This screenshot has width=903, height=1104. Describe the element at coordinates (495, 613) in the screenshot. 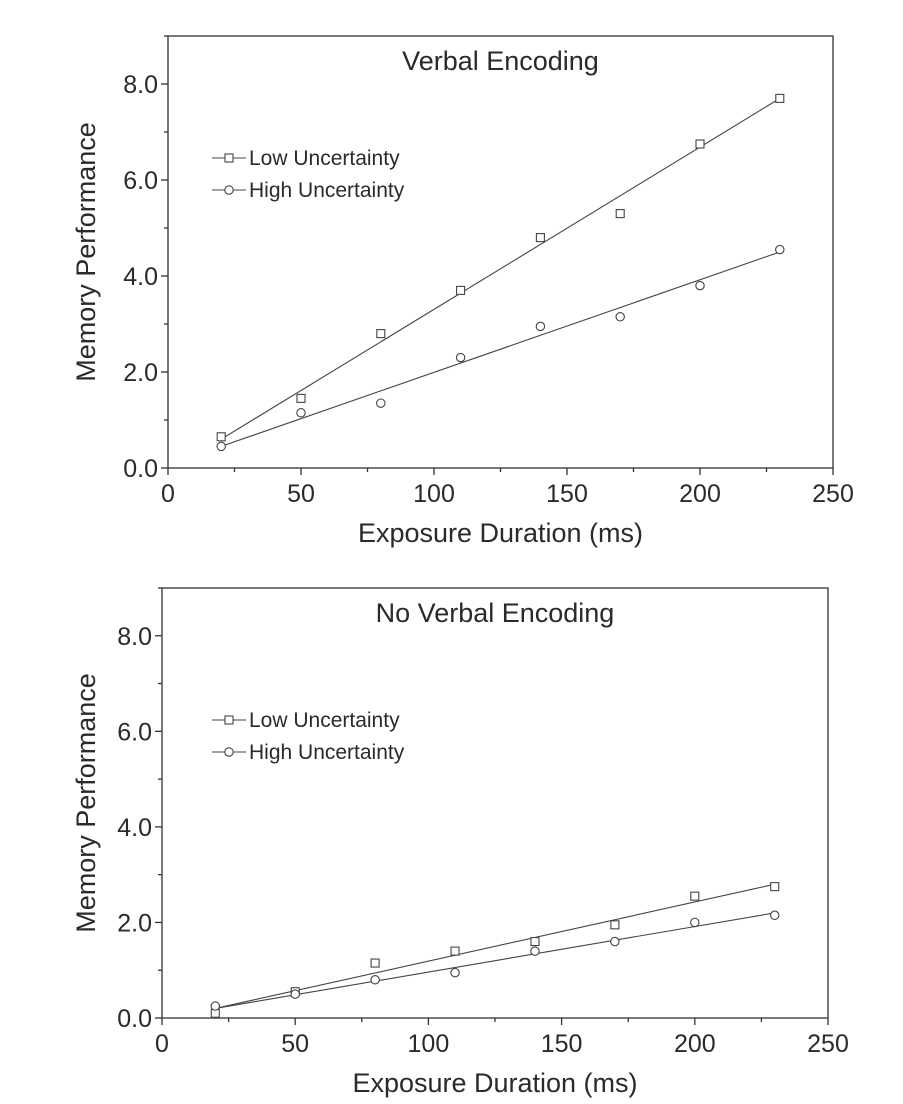

I see `chart-title: No Verbal Encoding` at that location.